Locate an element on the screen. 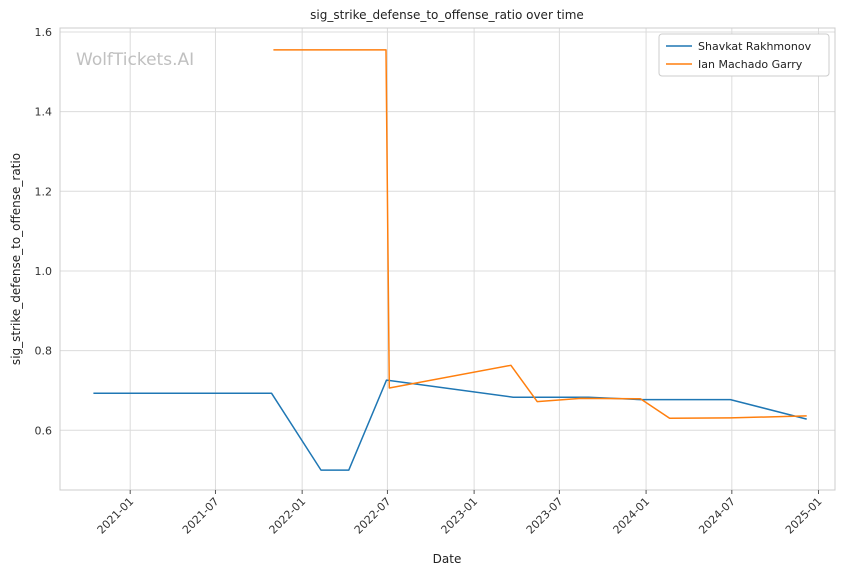  y-tick-label: 1.0 is located at coordinates (44, 271).